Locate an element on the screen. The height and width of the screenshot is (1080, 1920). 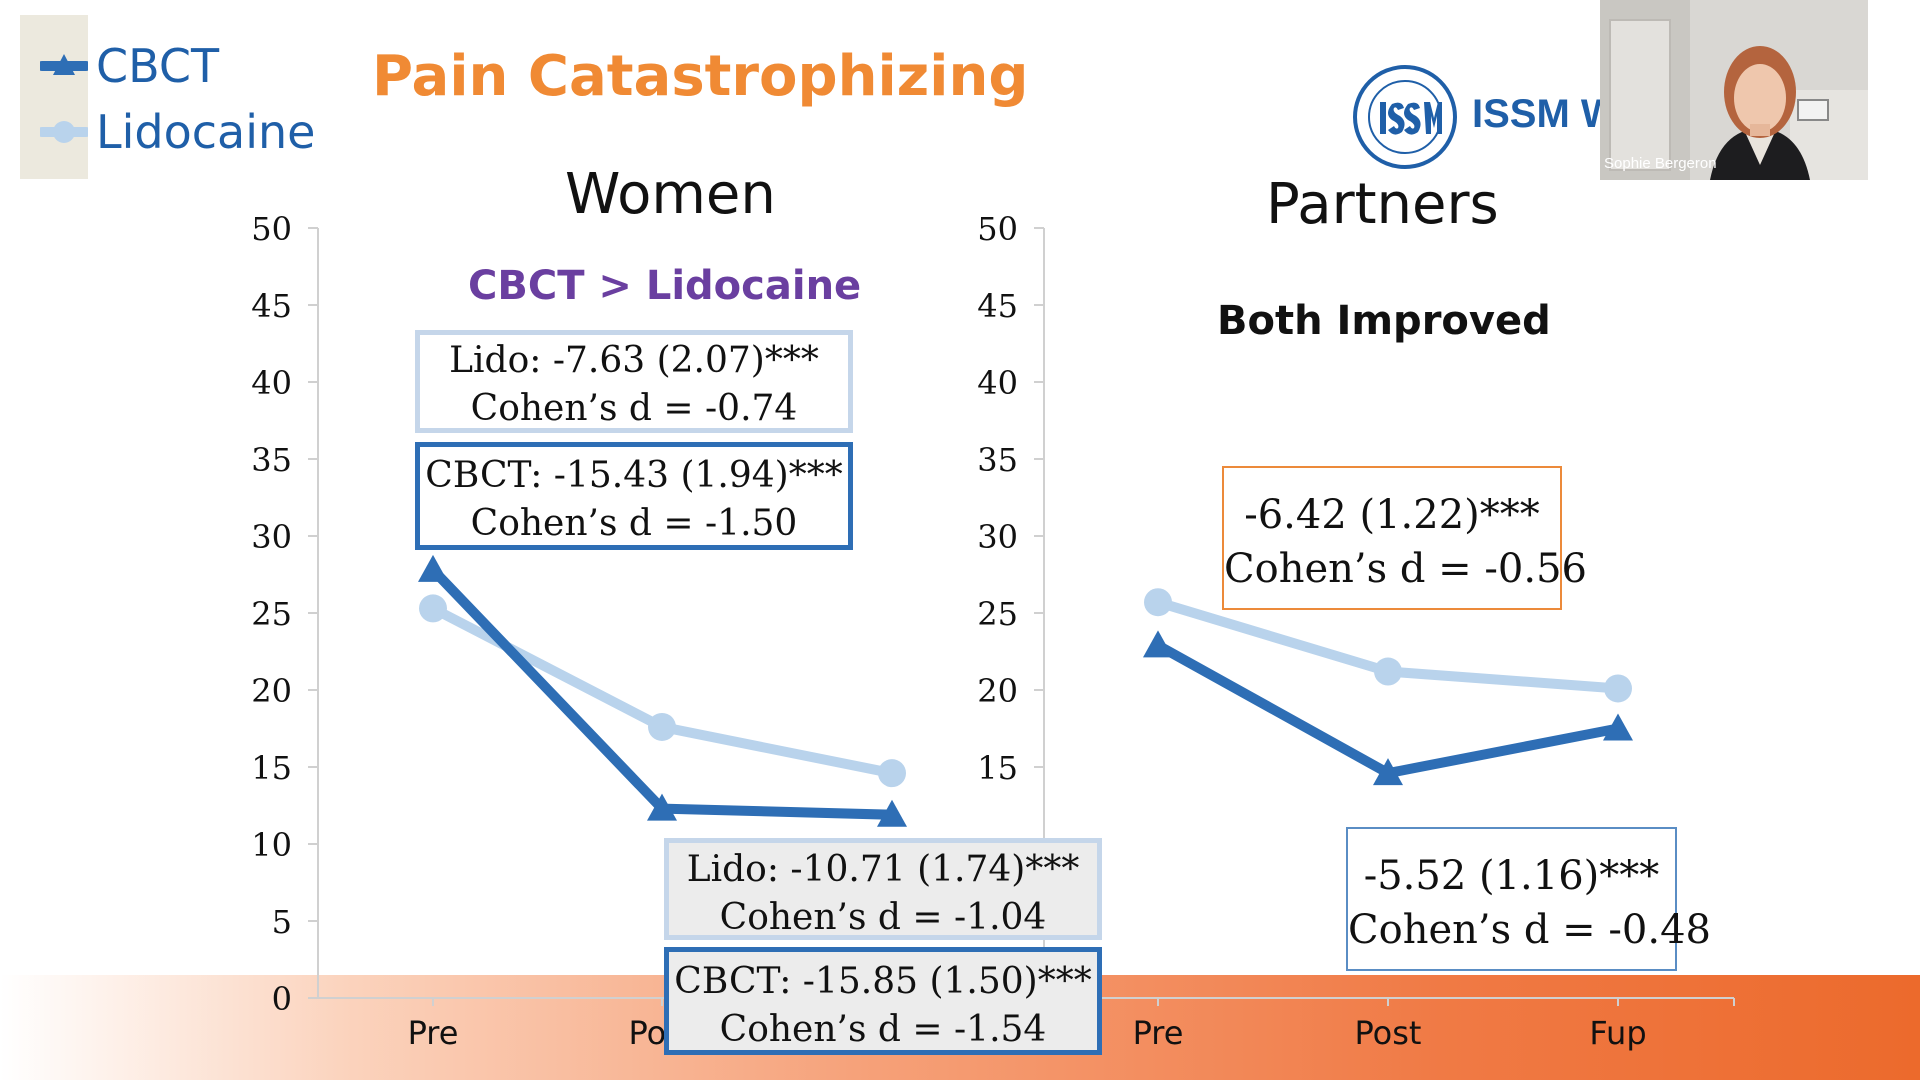
women-lidocaine-line is located at coordinates (661, 691).